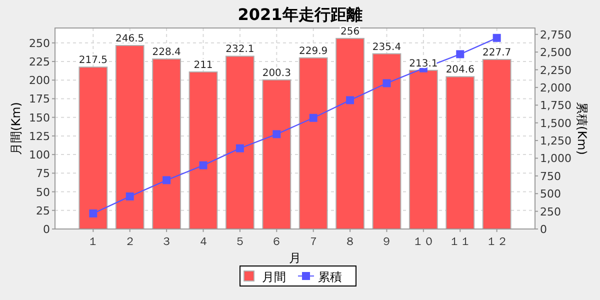 The width and height of the screenshot is (600, 300). Describe the element at coordinates (274, 277) in the screenshot. I see `legend-label: 月間` at that location.